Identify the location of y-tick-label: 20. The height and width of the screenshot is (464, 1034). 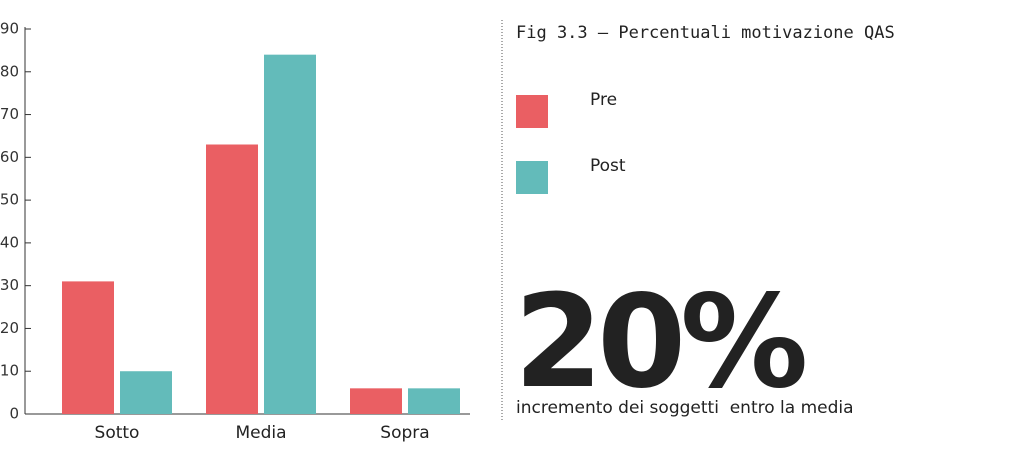
(9, 328).